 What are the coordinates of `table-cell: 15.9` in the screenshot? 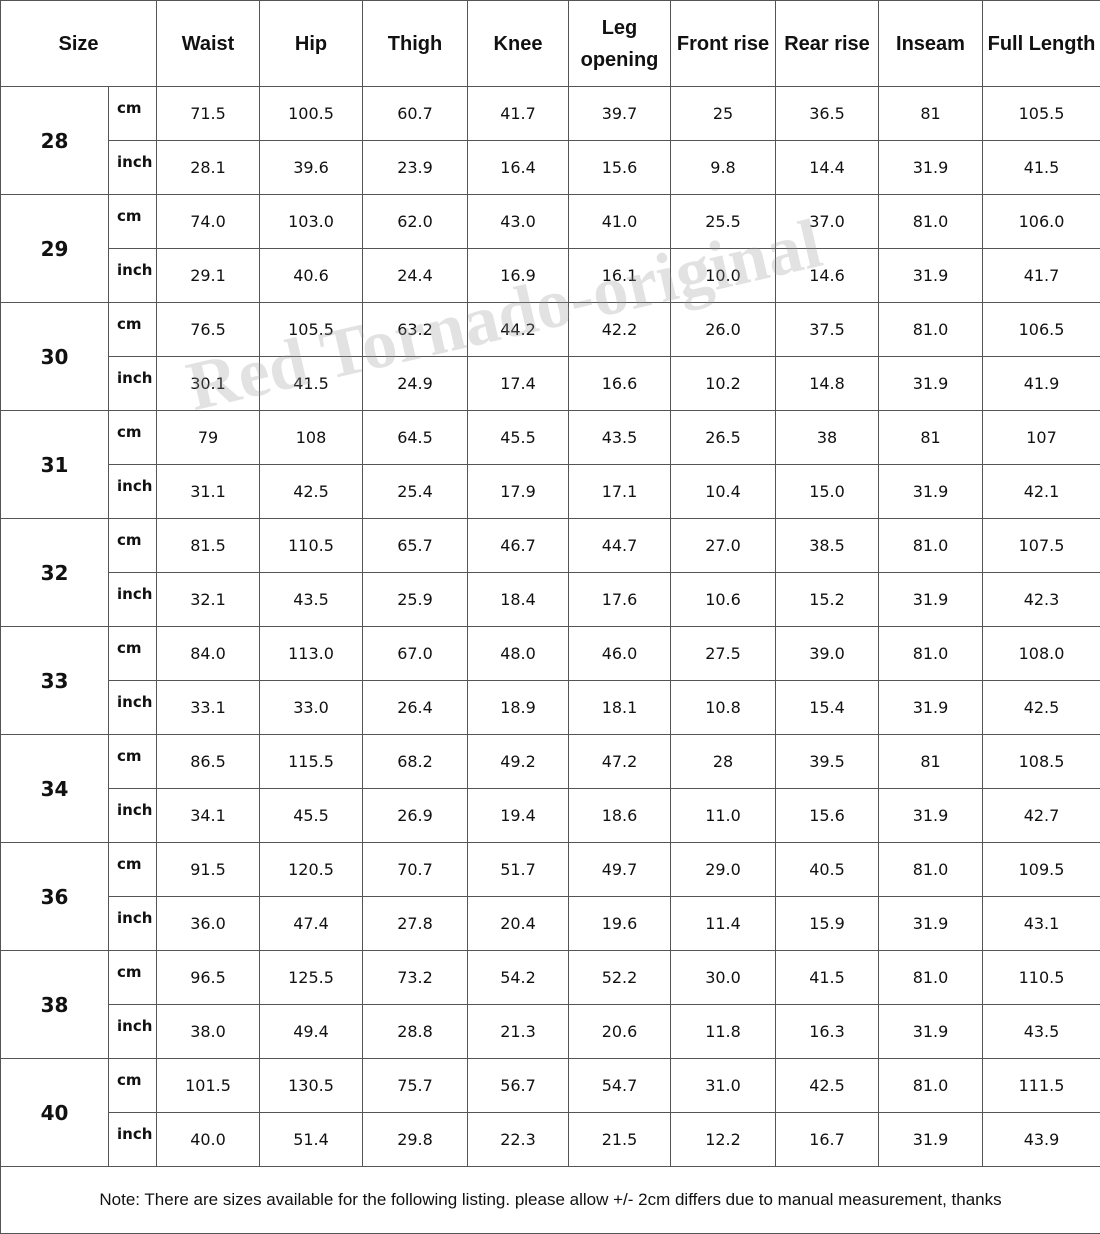 It's located at (827, 924).